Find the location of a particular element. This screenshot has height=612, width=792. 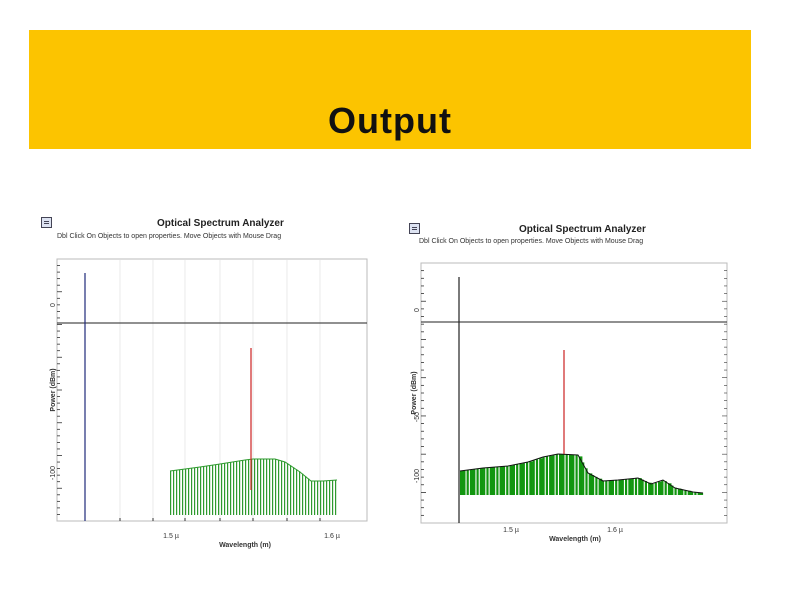

y-axis-label: Power (dBm) is located at coordinates (53, 389).